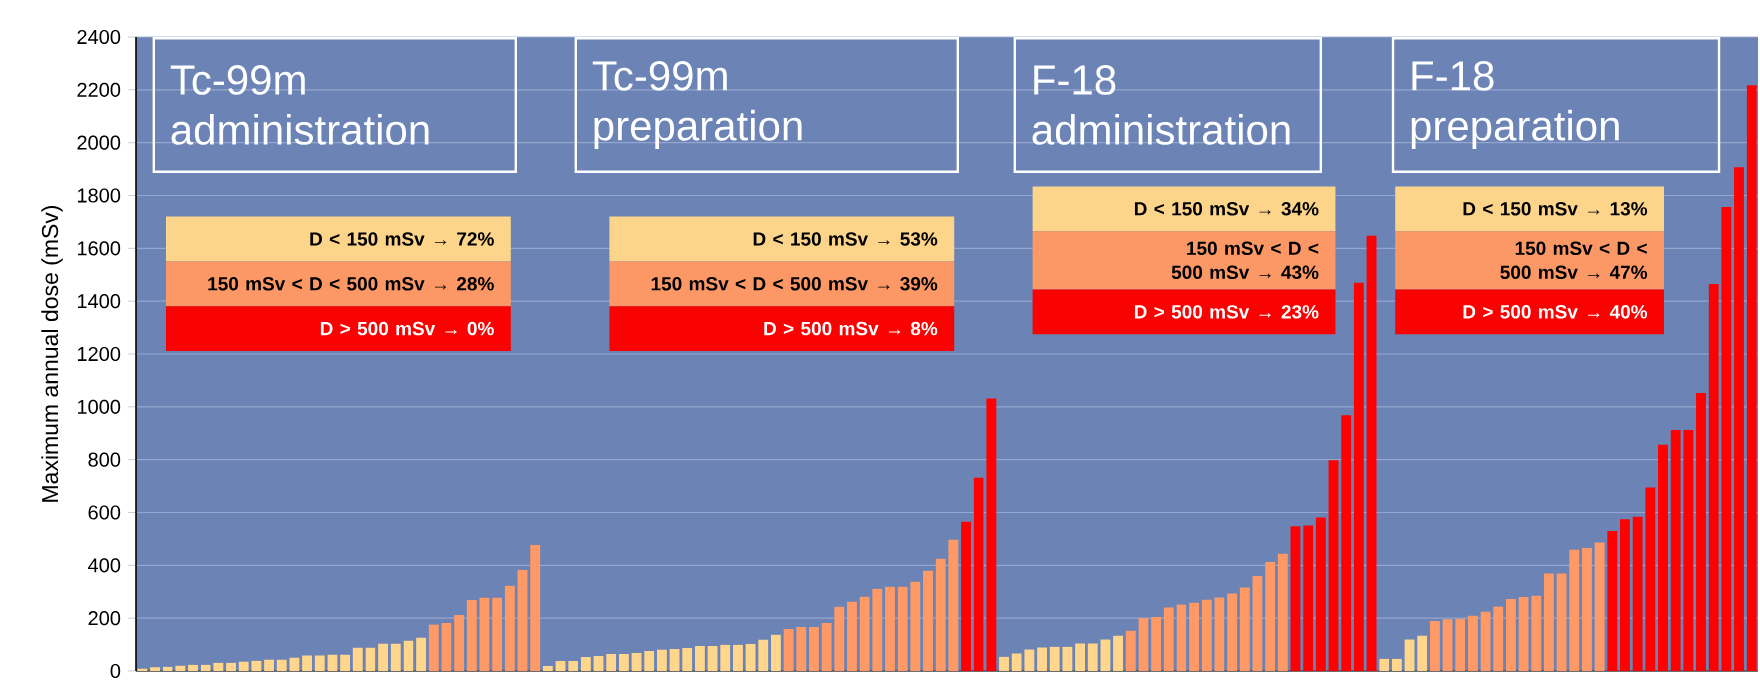  I want to click on y-tick-label: 1200, so click(99, 354).